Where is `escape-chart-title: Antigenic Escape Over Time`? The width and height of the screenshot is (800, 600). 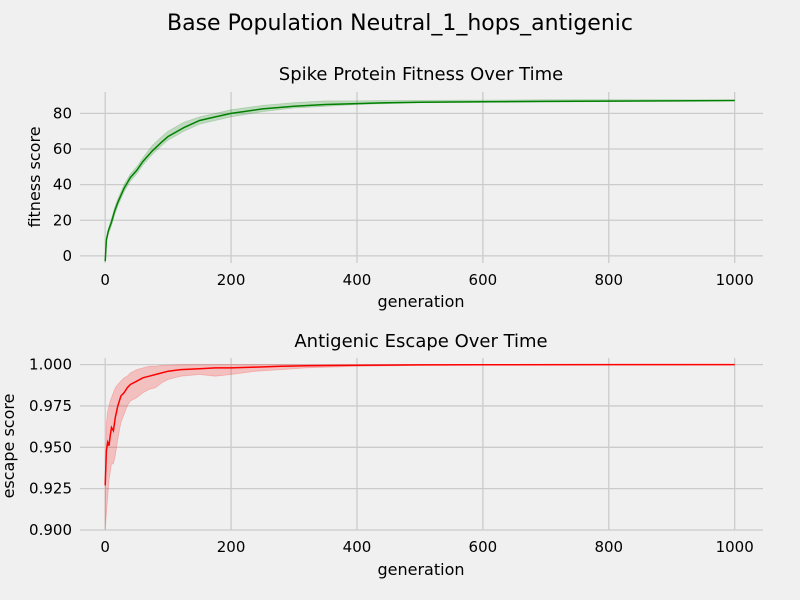 escape-chart-title: Antigenic Escape Over Time is located at coordinates (420, 341).